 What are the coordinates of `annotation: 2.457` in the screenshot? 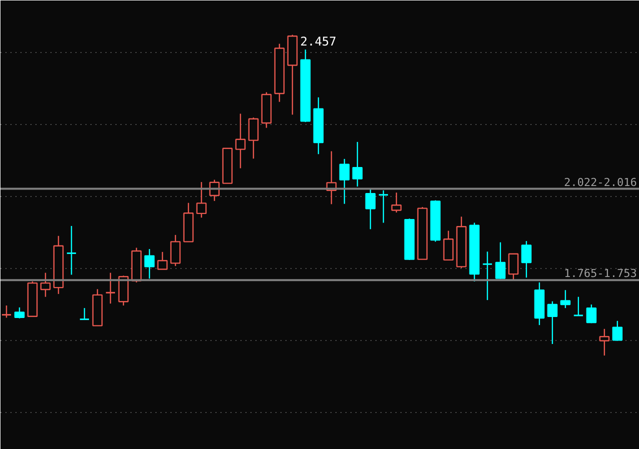 It's located at (318, 41).